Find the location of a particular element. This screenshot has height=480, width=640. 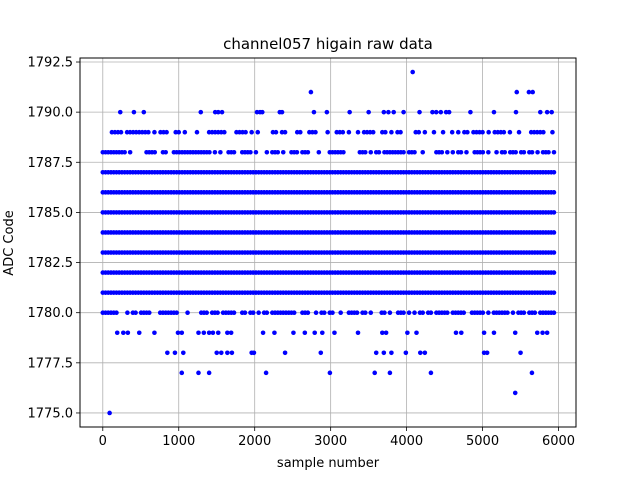

x-tick-label: 2000 is located at coordinates (254, 441).